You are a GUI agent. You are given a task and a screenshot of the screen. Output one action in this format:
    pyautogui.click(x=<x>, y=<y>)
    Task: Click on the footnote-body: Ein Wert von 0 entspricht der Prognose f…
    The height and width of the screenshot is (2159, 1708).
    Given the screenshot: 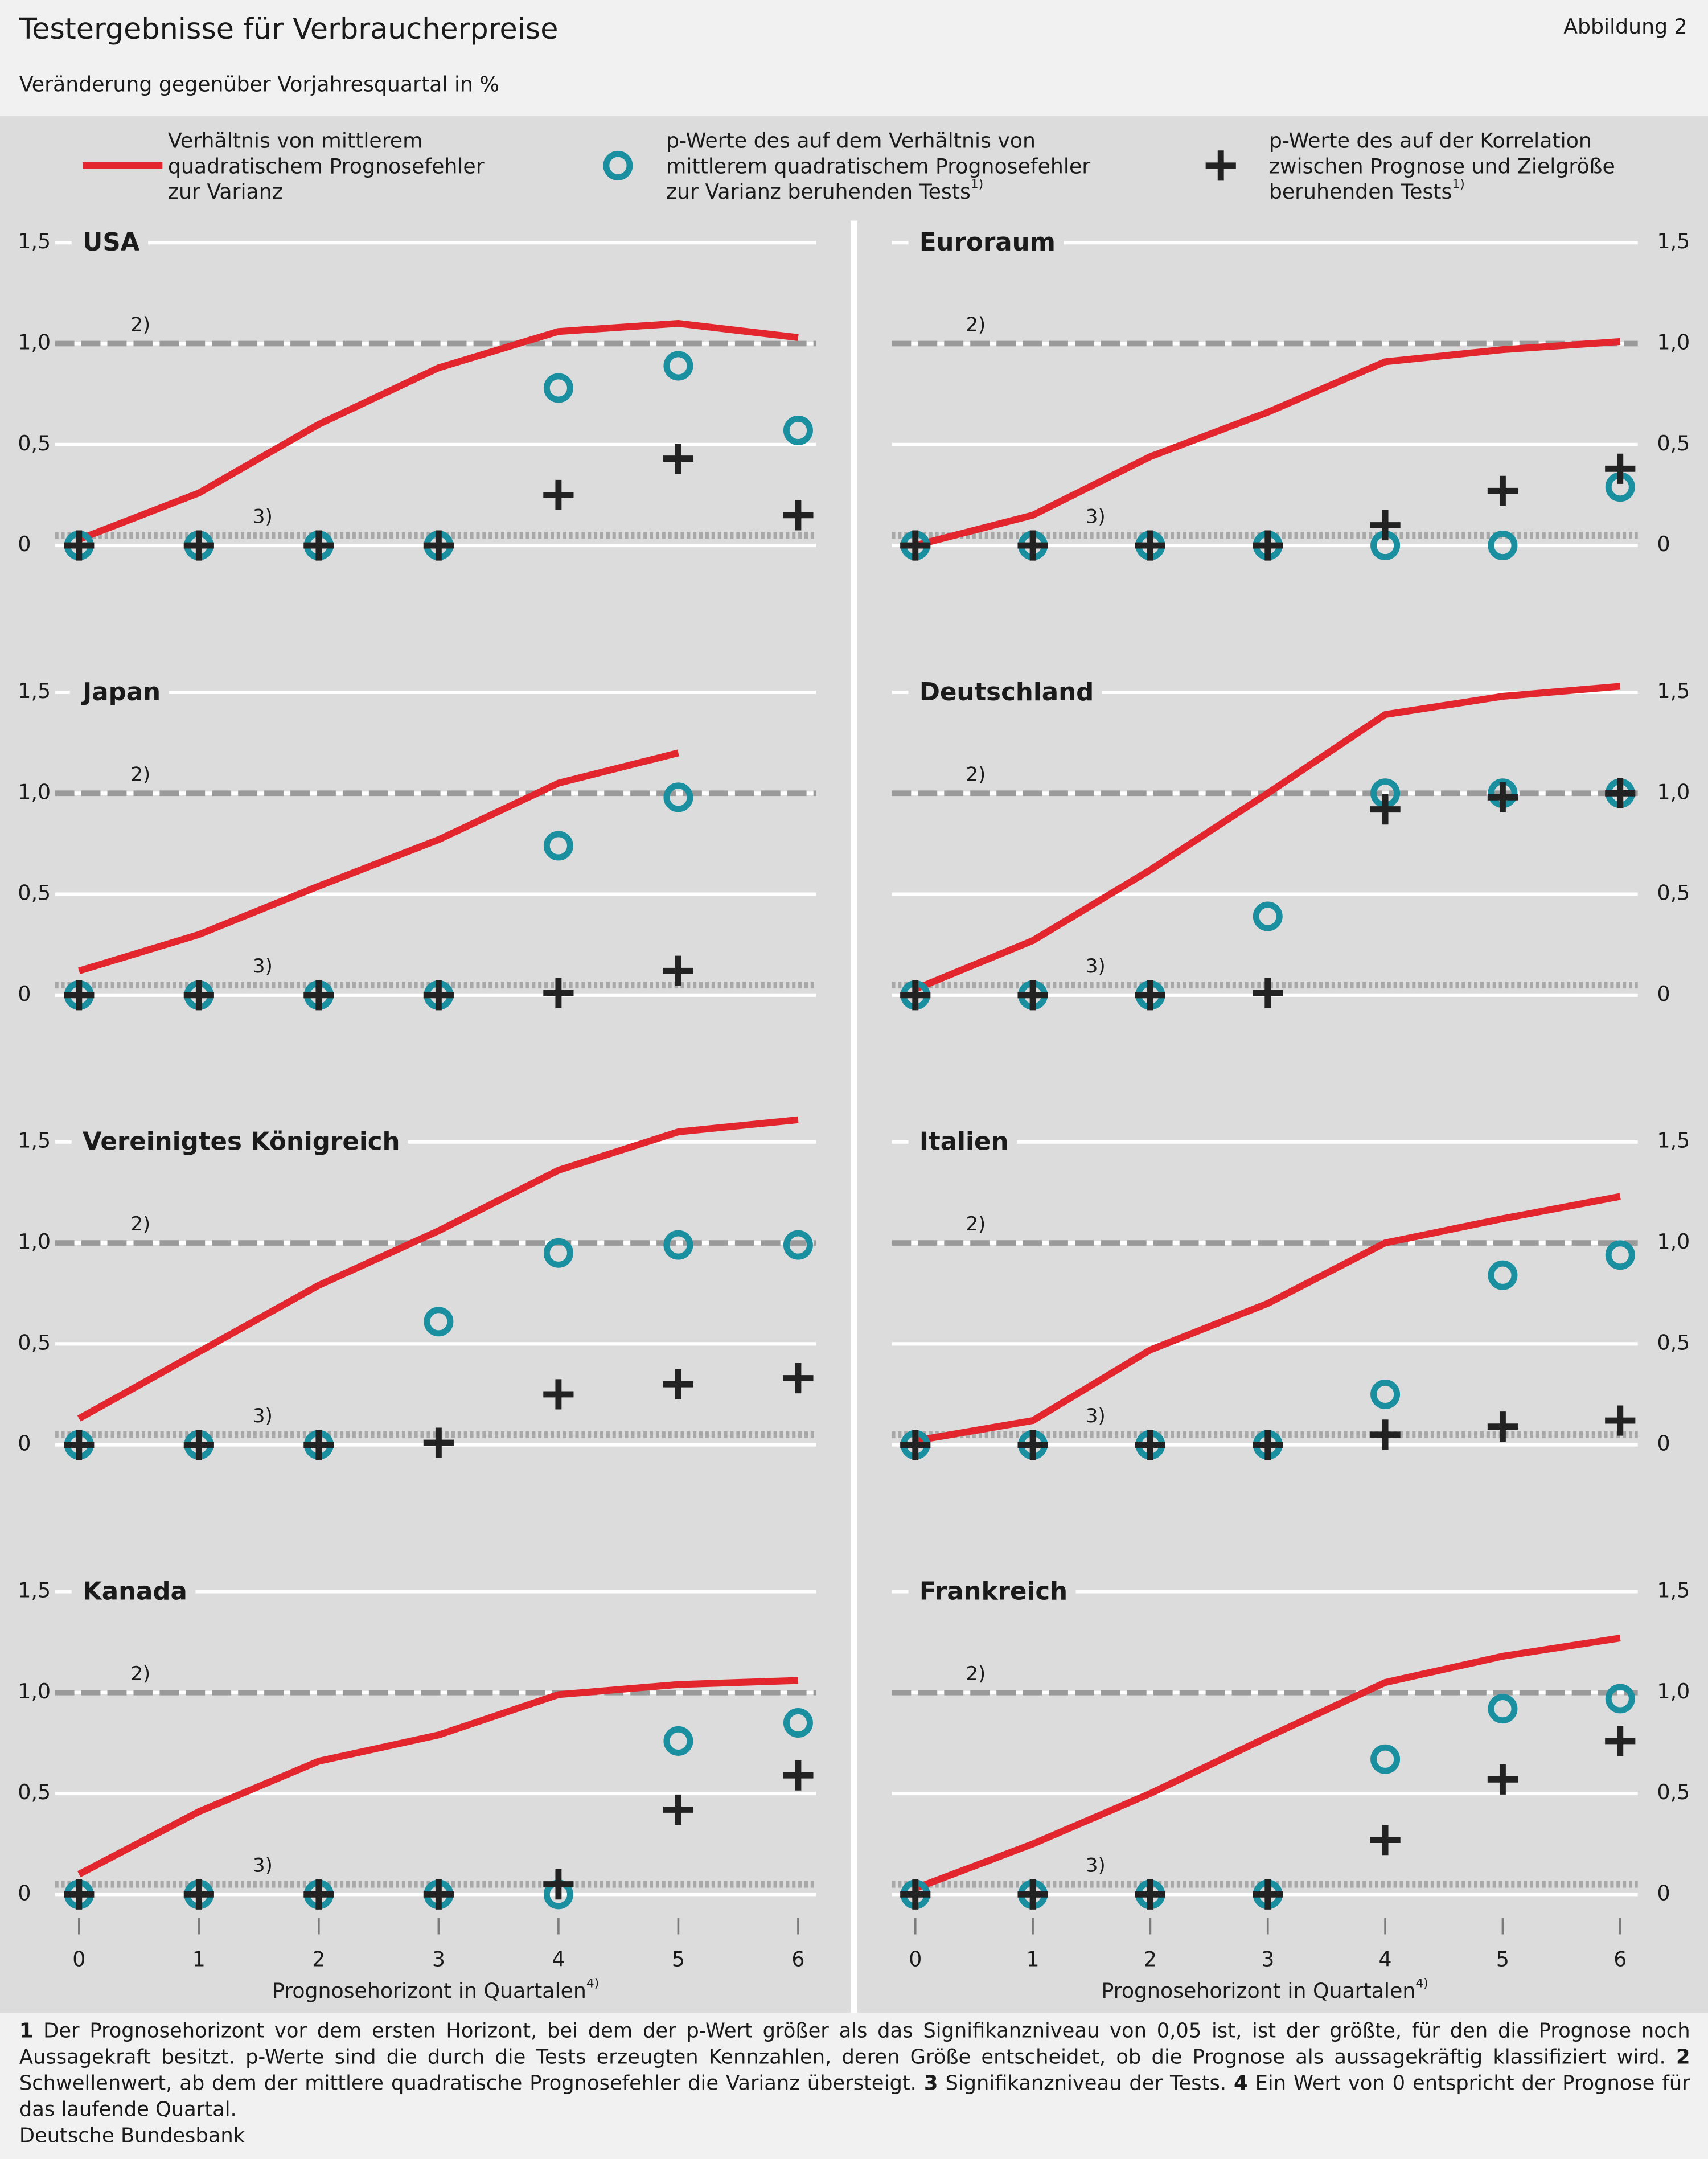 What is the action you would take?
    pyautogui.click(x=854, y=2094)
    